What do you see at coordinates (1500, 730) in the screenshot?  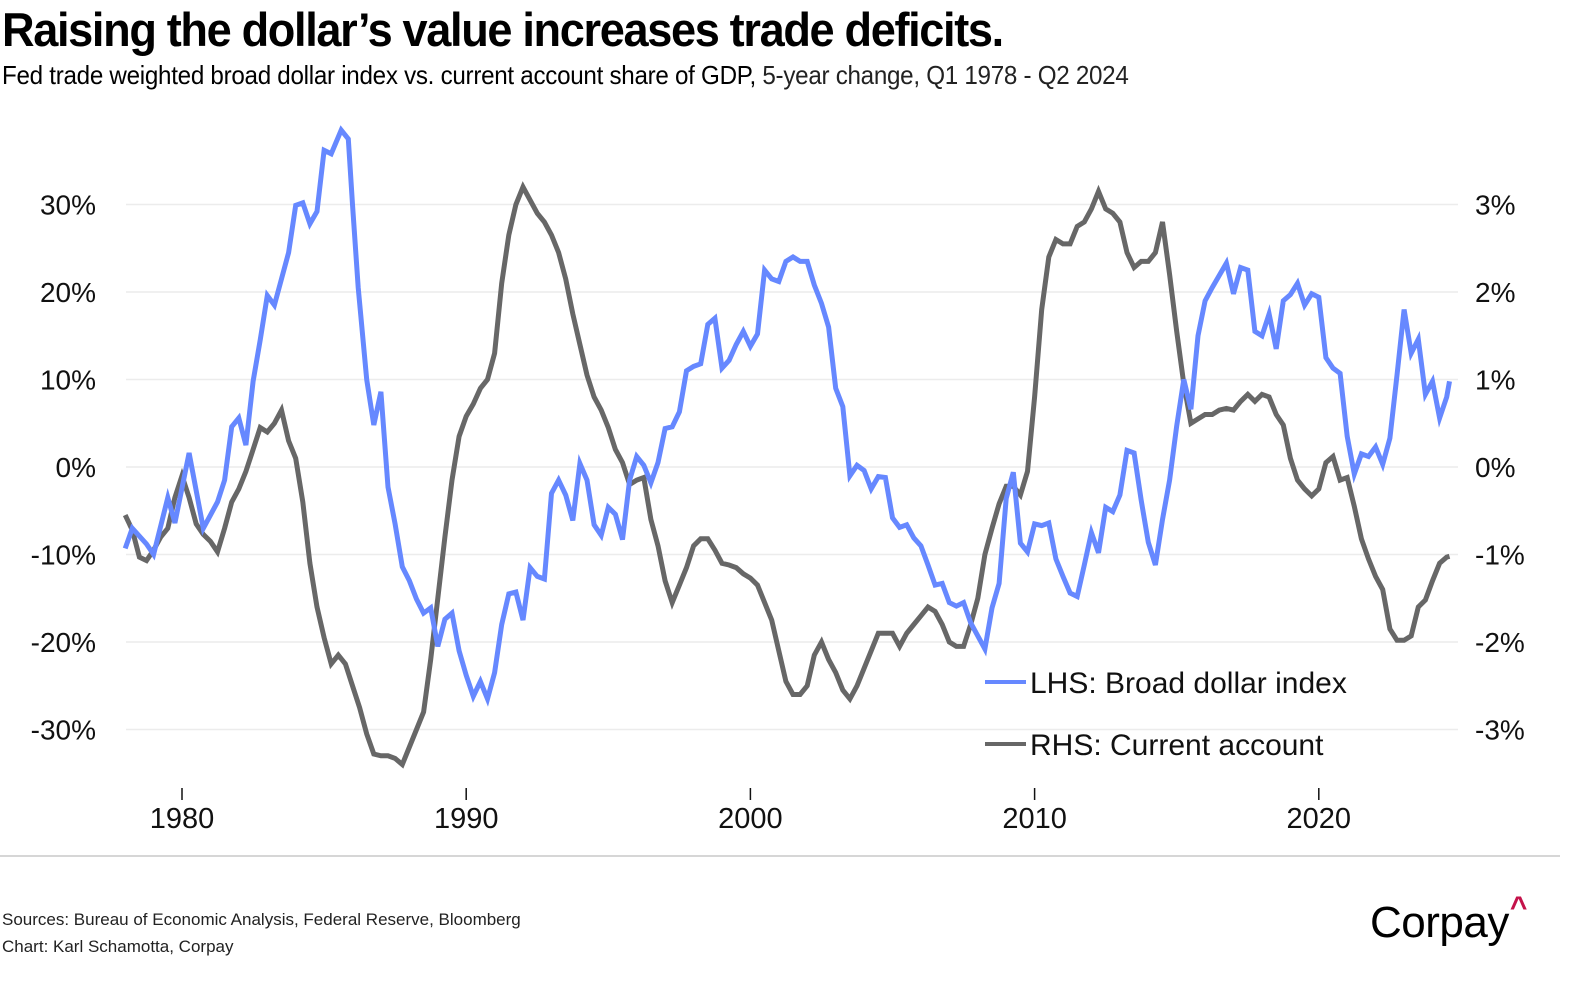 I see `y-right-tick-label: -3%` at bounding box center [1500, 730].